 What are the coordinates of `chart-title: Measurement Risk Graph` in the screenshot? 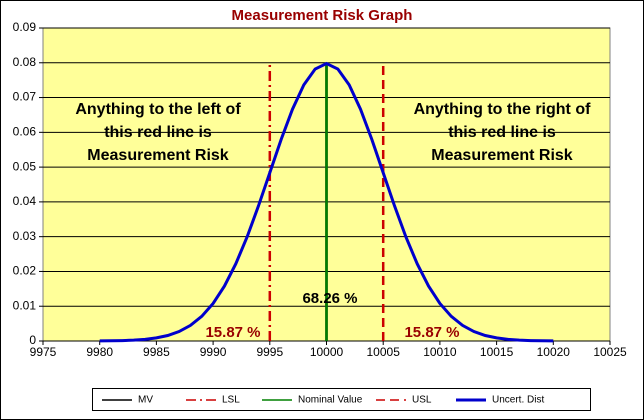 It's located at (322, 15).